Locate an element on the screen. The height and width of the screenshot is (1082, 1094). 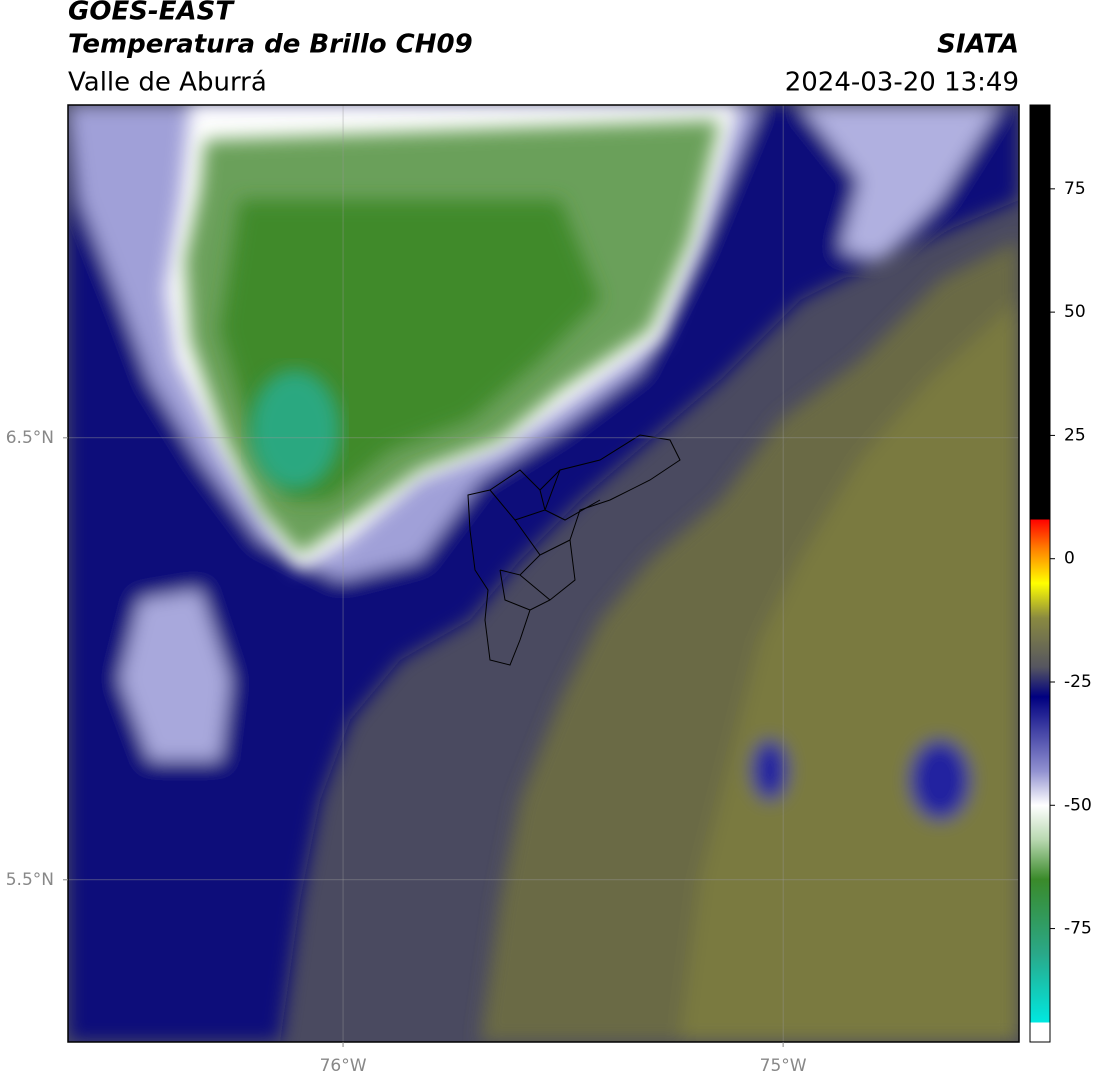
colorbar is located at coordinates (1040, 573).